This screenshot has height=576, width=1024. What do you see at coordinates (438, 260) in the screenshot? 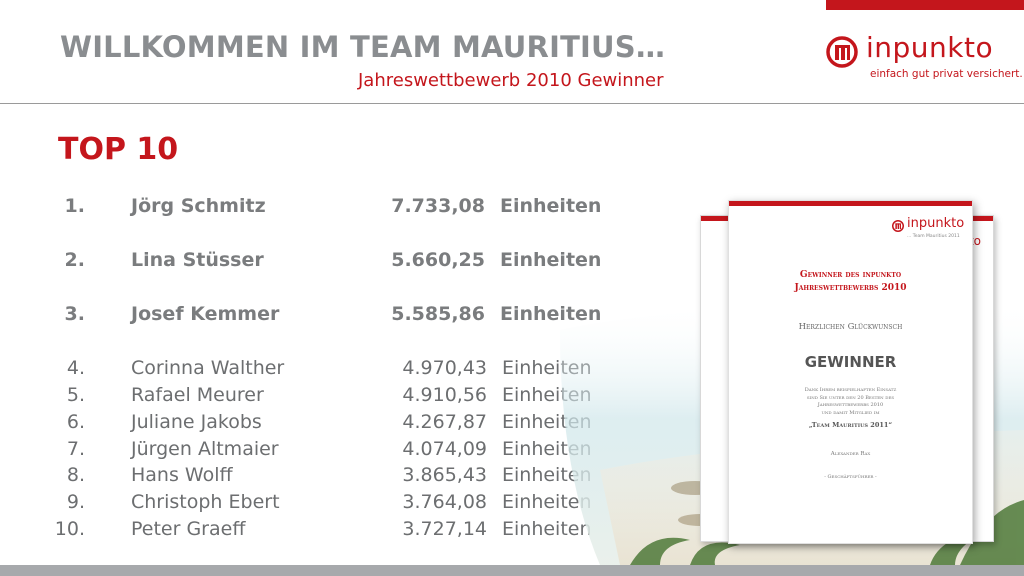
I see `rank-value: 5.660,25` at bounding box center [438, 260].